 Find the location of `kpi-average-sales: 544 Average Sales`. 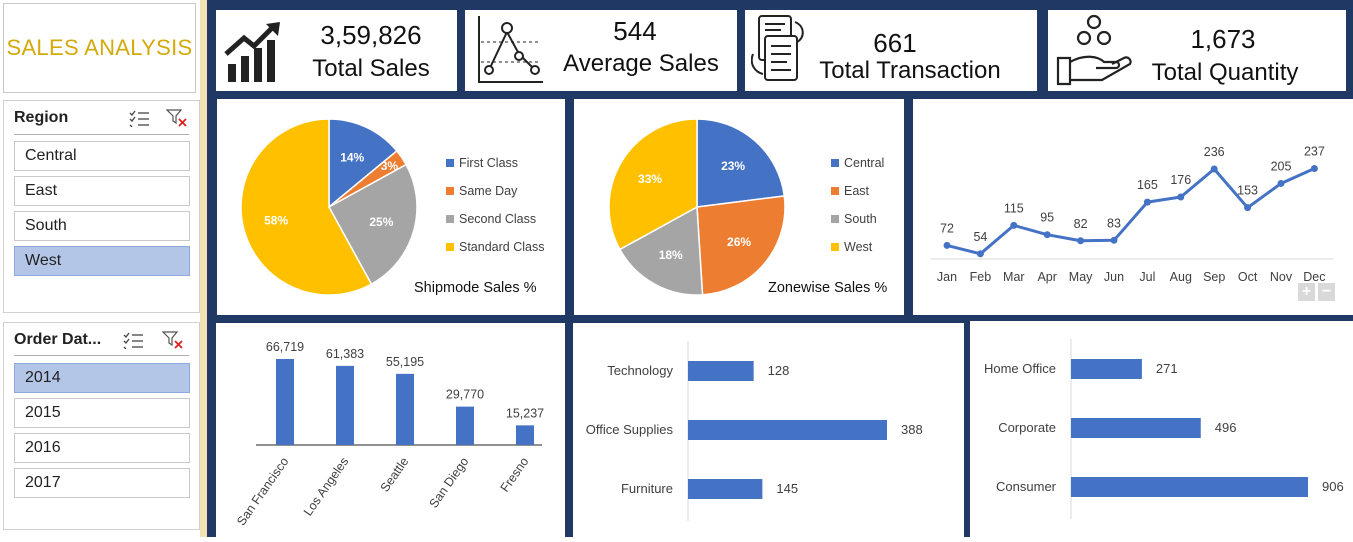

kpi-average-sales: 544 Average Sales is located at coordinates (601, 50).